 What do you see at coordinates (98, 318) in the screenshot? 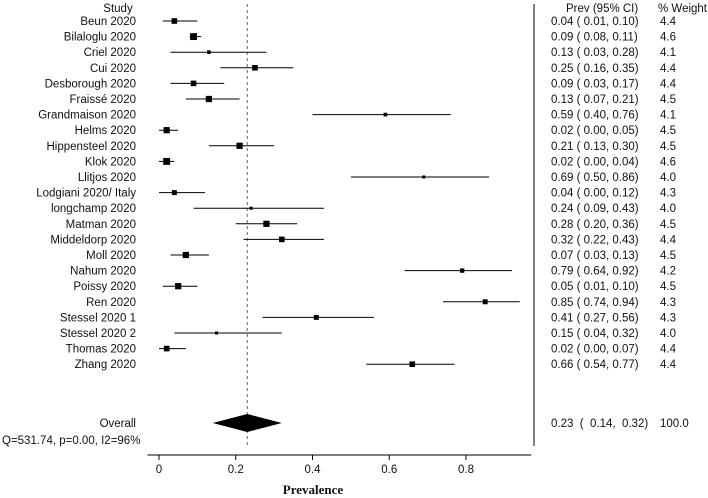
I see `study-label: Stessel 2020 1` at bounding box center [98, 318].